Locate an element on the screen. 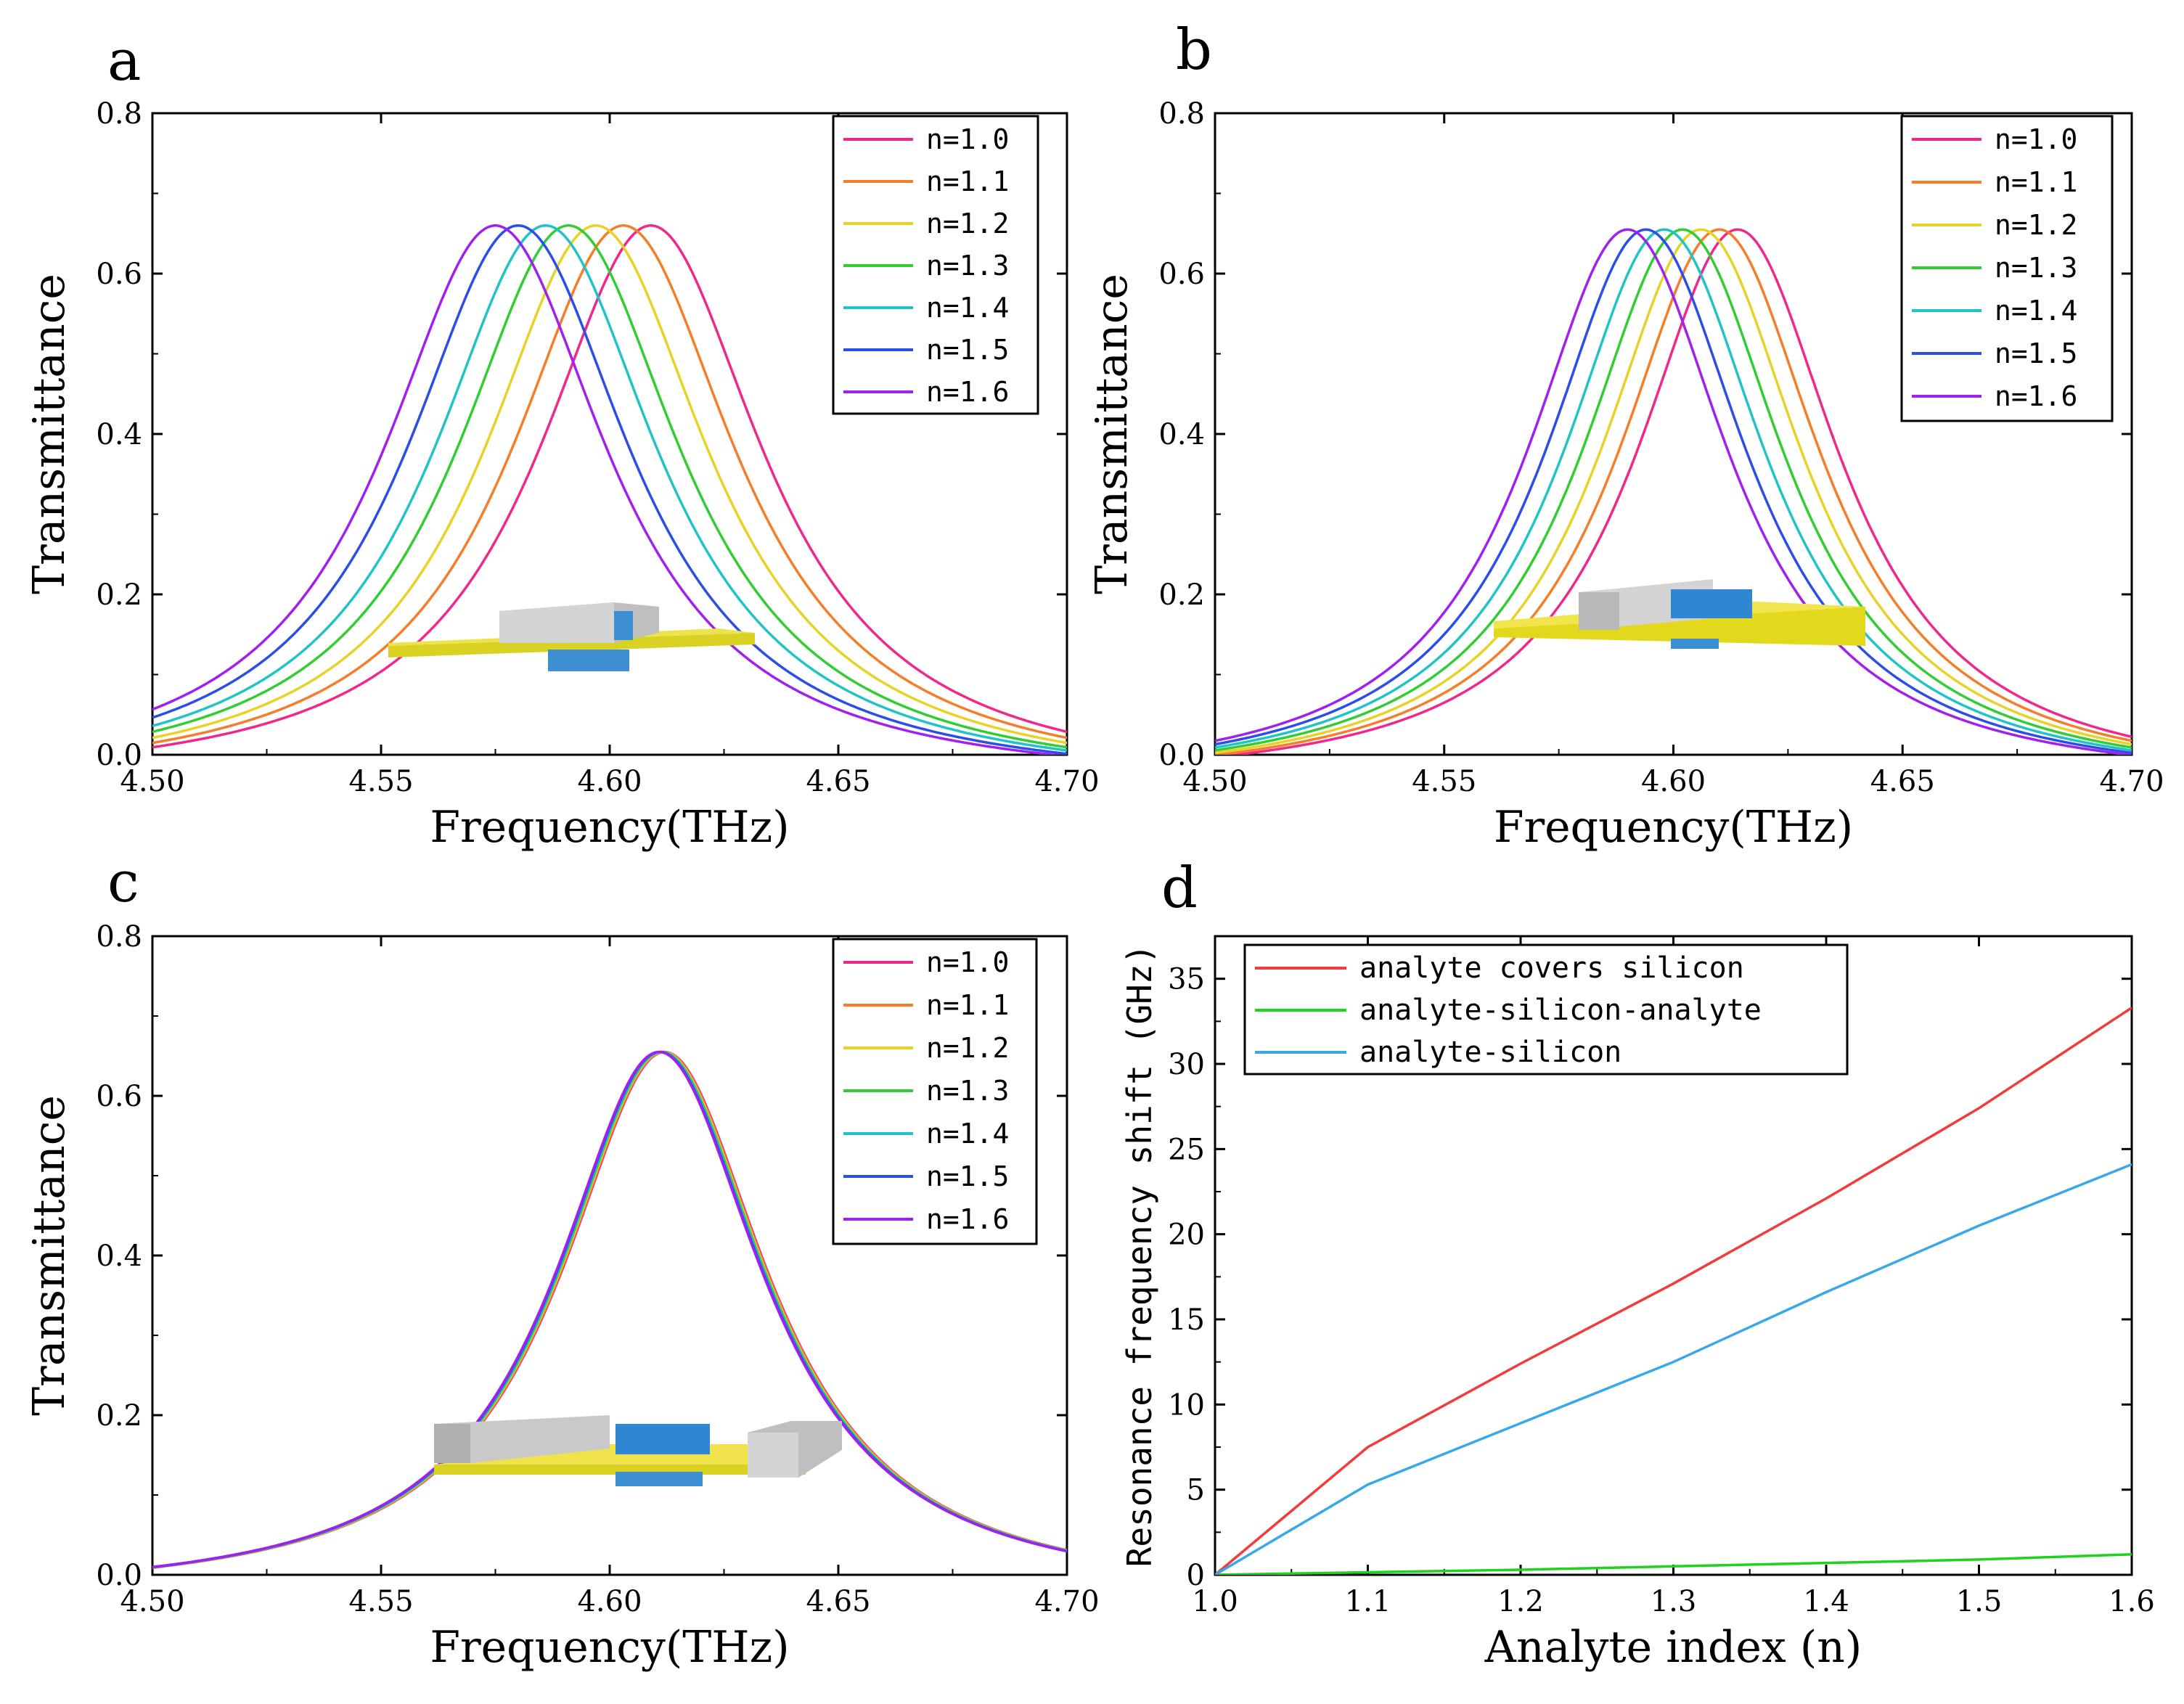 This screenshot has width=2184, height=1704. legend-label: analyte covers silicon is located at coordinates (1551, 968).